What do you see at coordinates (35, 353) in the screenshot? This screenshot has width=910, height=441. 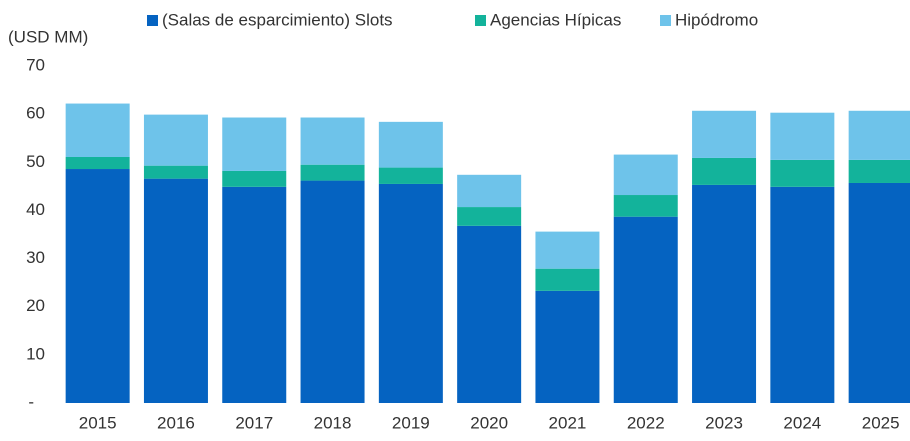 I see `y-tick-label: 10` at bounding box center [35, 353].